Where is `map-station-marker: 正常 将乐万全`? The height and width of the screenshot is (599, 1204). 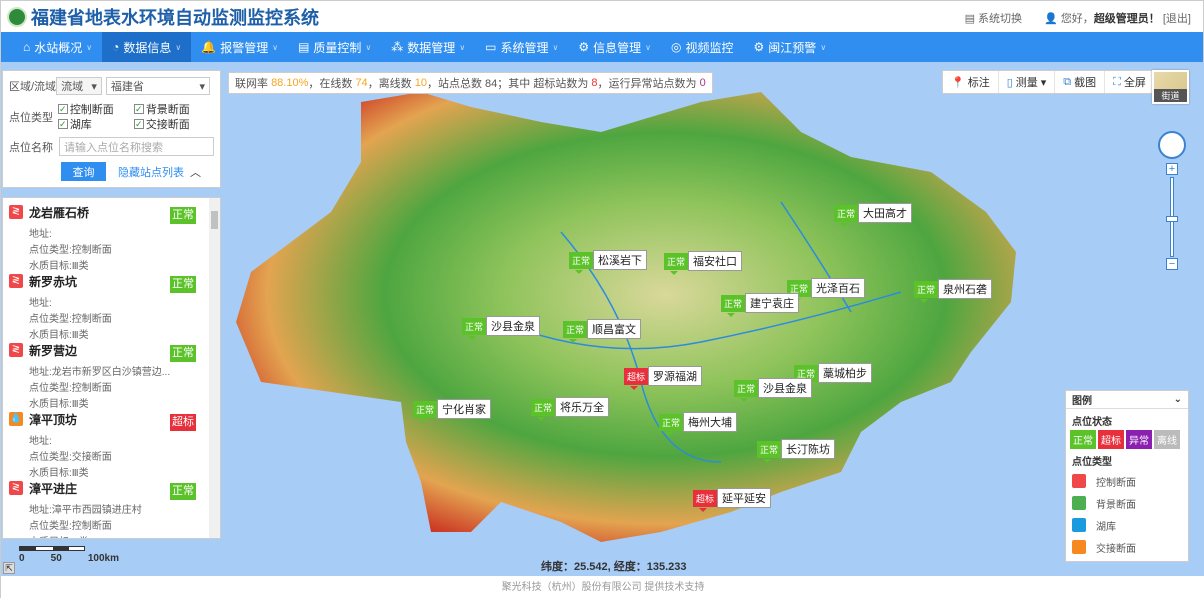
map-station-marker: 正常 将乐万全 is located at coordinates (570, 409).